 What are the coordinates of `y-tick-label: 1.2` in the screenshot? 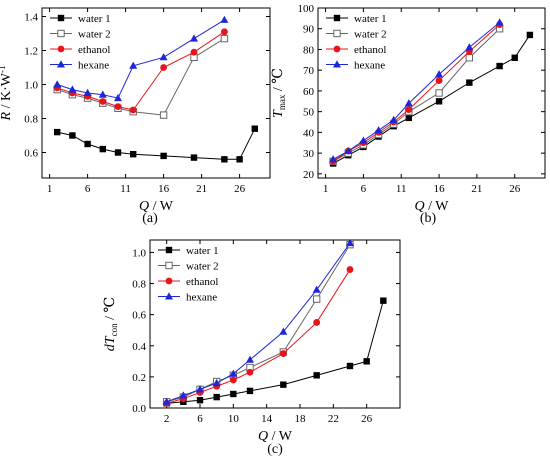 It's located at (31, 52).